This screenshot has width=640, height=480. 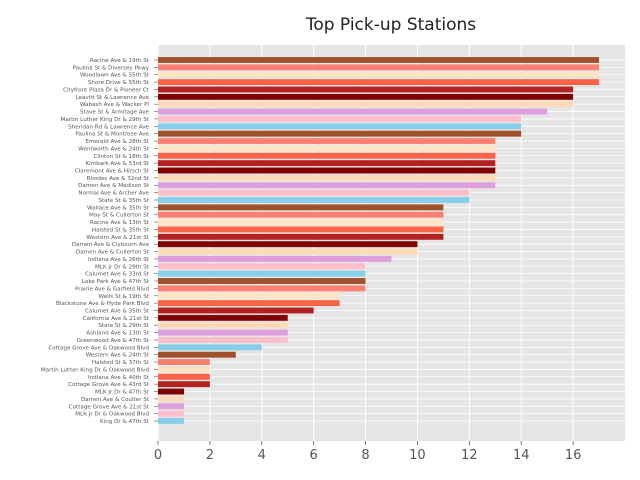 What do you see at coordinates (114, 186) in the screenshot?
I see `y-tick-label: Damen Ave & Madison St` at bounding box center [114, 186].